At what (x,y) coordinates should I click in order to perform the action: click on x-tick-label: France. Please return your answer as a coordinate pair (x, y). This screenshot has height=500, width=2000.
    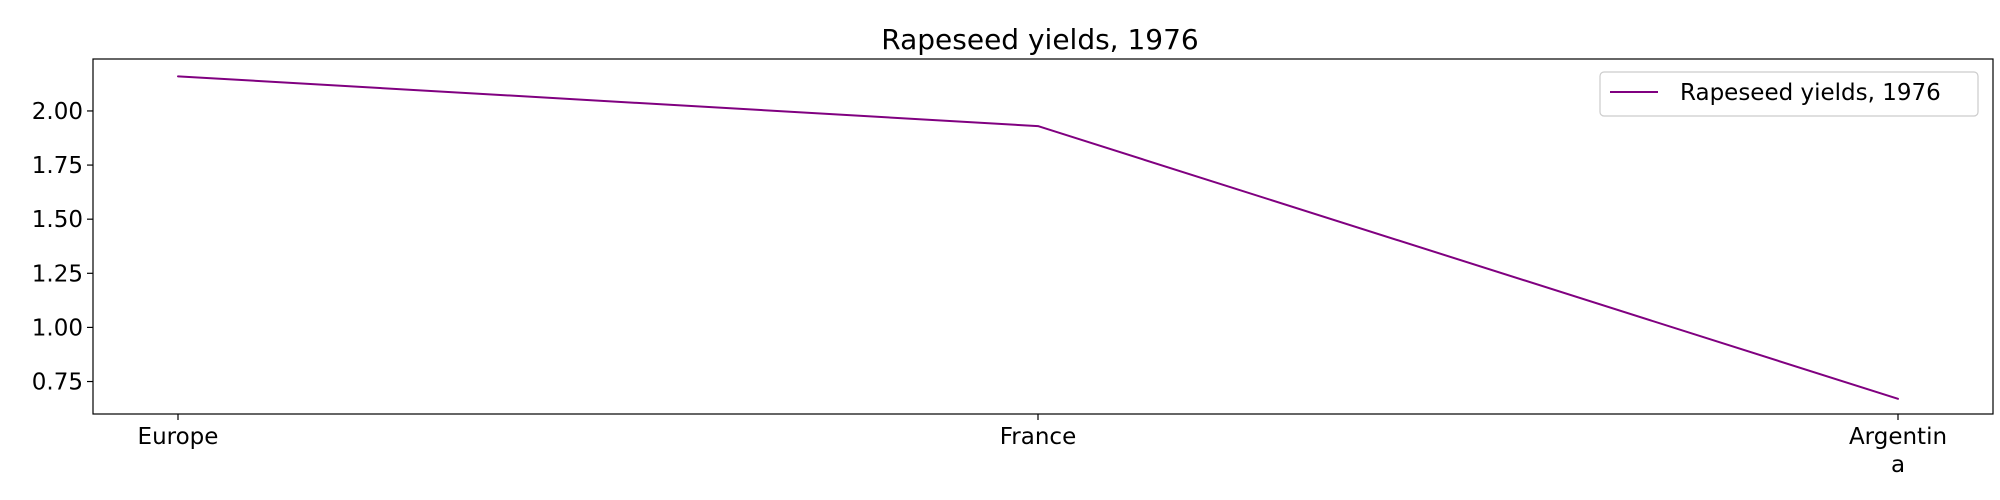
    Looking at the image, I should click on (1038, 437).